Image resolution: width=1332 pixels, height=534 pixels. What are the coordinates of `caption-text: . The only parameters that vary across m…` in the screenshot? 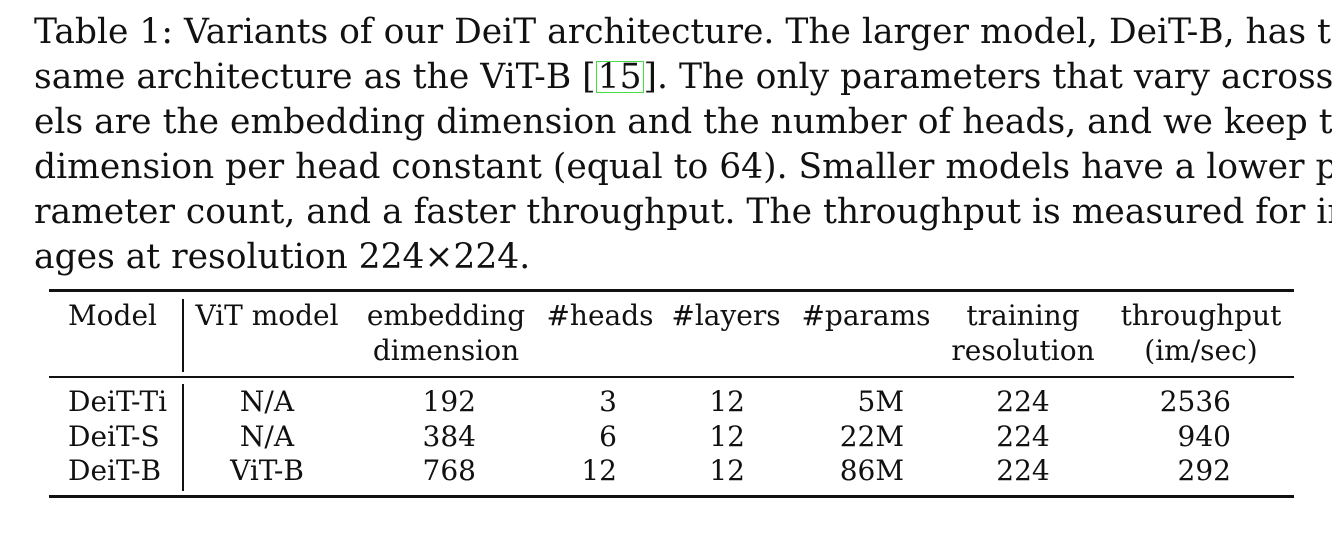 It's located at (994, 77).